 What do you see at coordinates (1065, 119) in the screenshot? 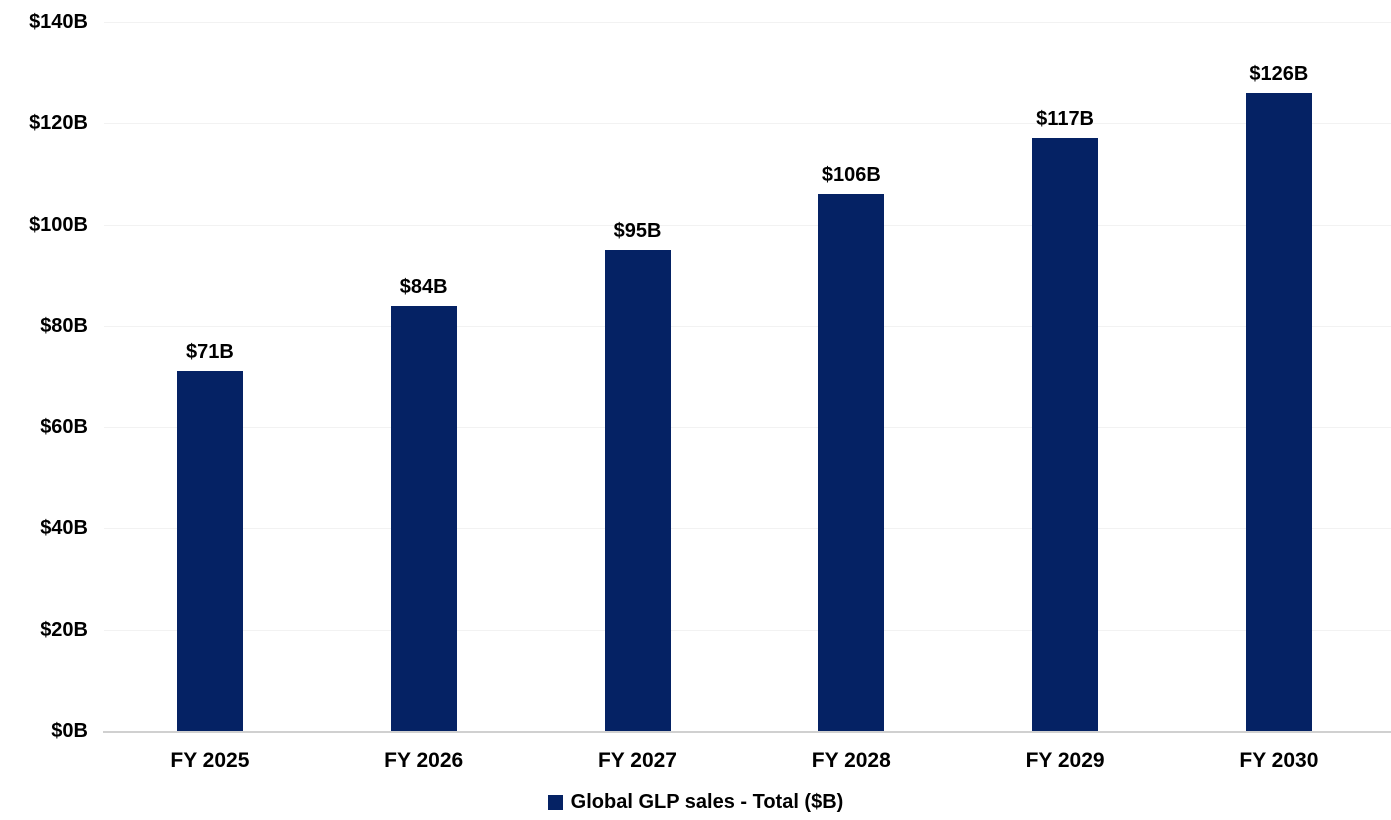
I see `bar-value-label: $117B` at bounding box center [1065, 119].